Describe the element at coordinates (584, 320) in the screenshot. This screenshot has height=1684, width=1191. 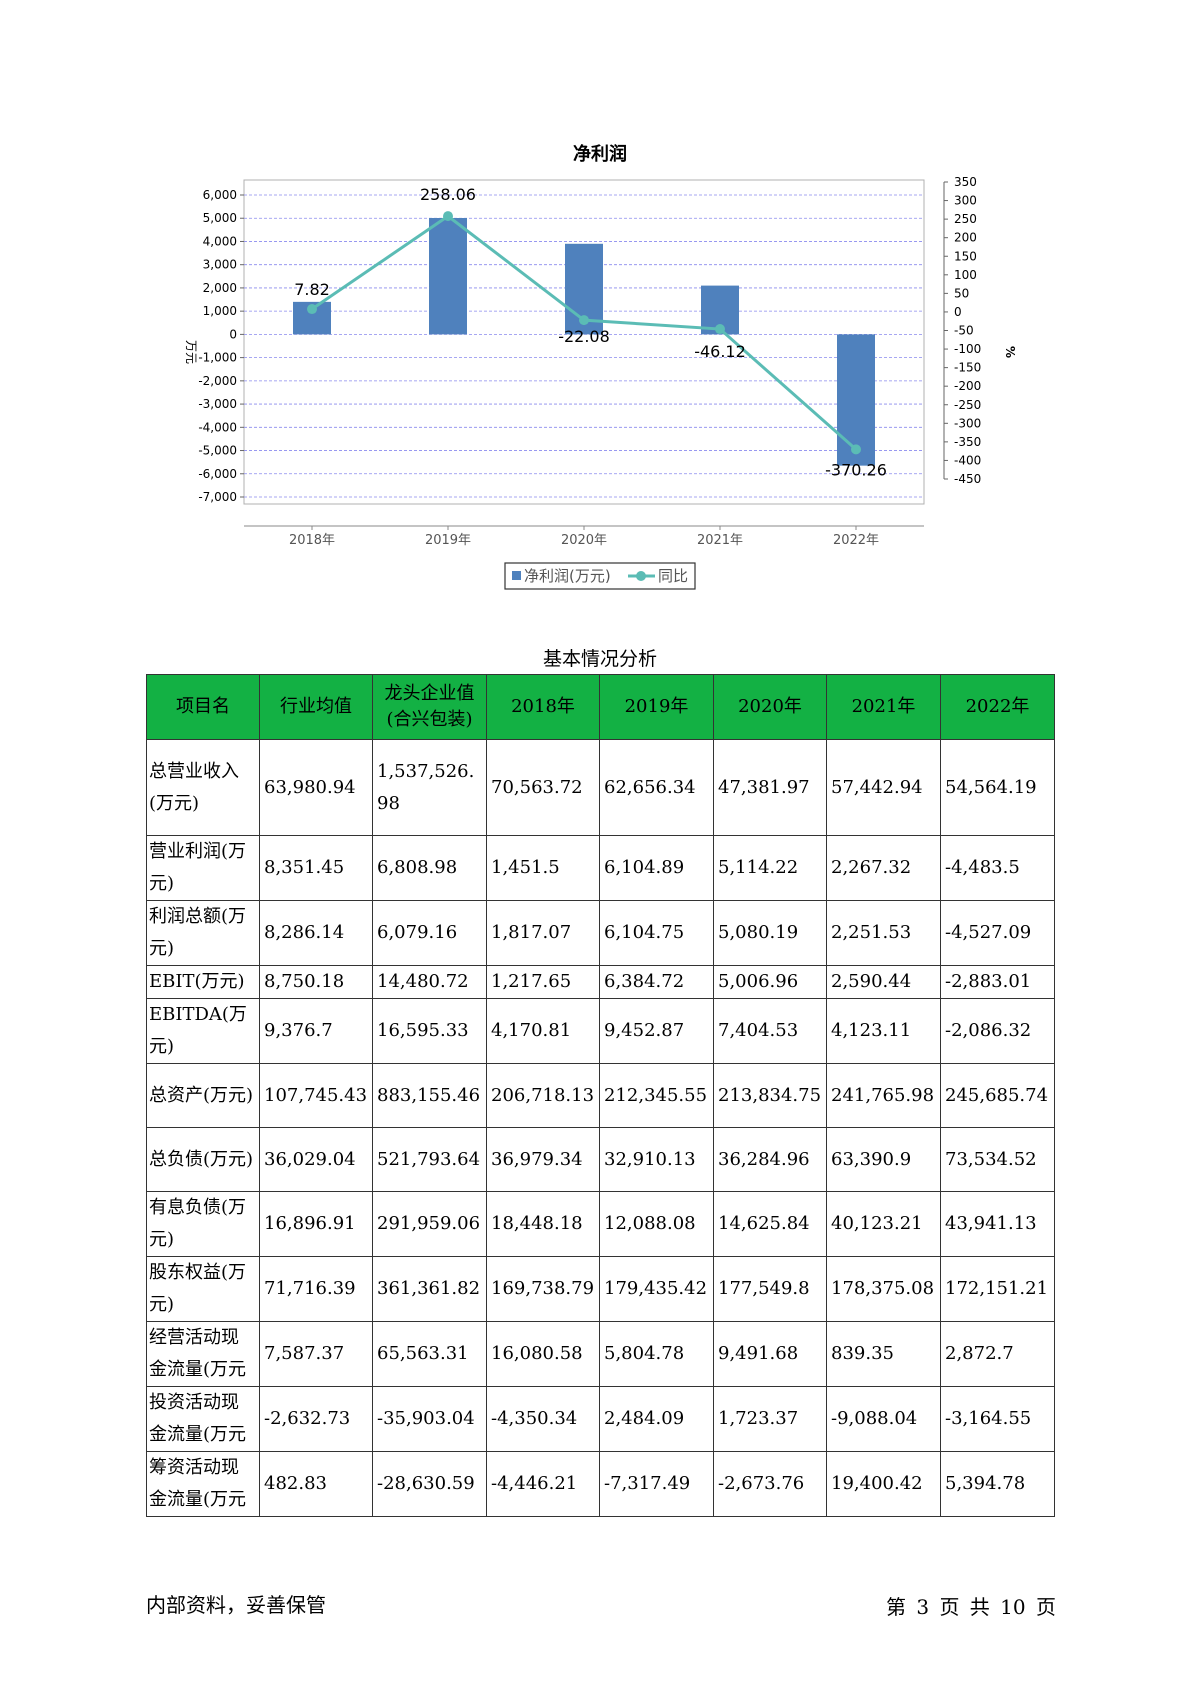
I see `line-point-yoy` at that location.